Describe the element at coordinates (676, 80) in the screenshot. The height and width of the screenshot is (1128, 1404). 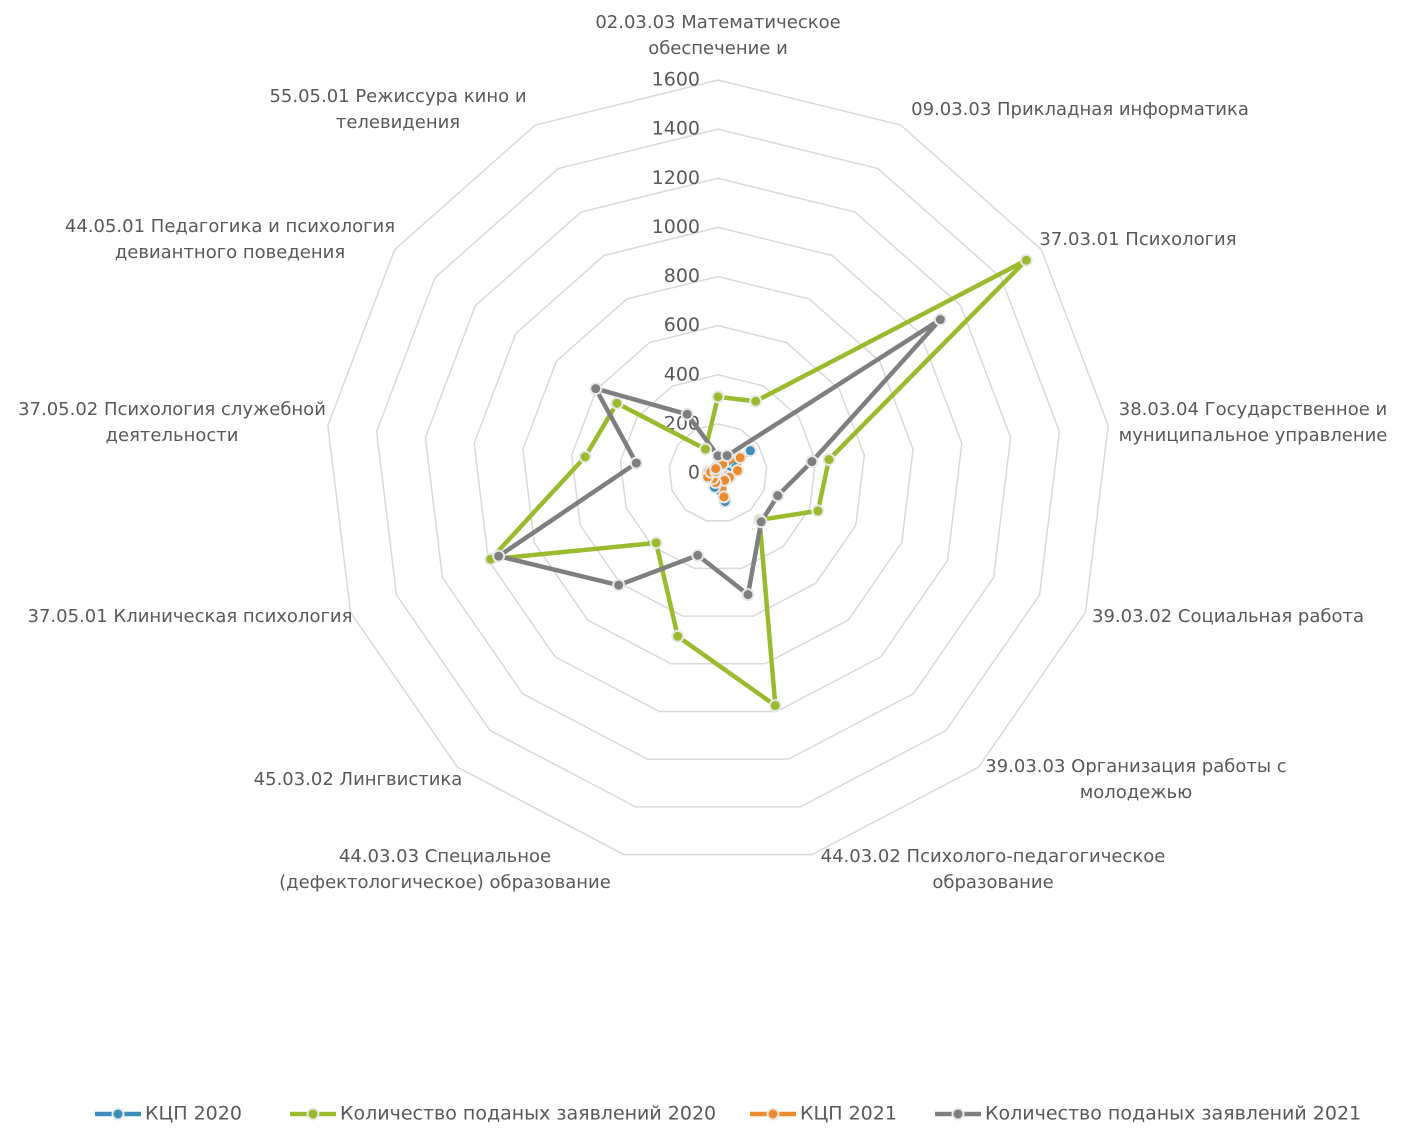
I see `y-tick-label: 1600` at that location.